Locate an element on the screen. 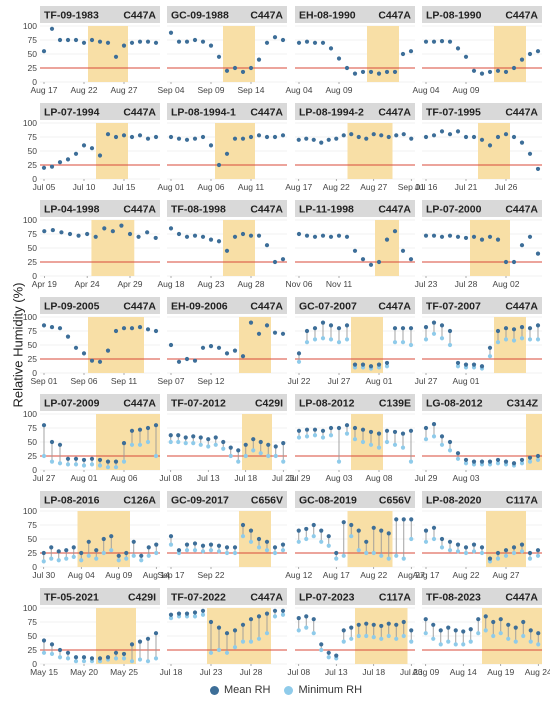 This screenshot has width=550, height=703. x-tick-label: Aug 08 is located at coordinates (379, 478).